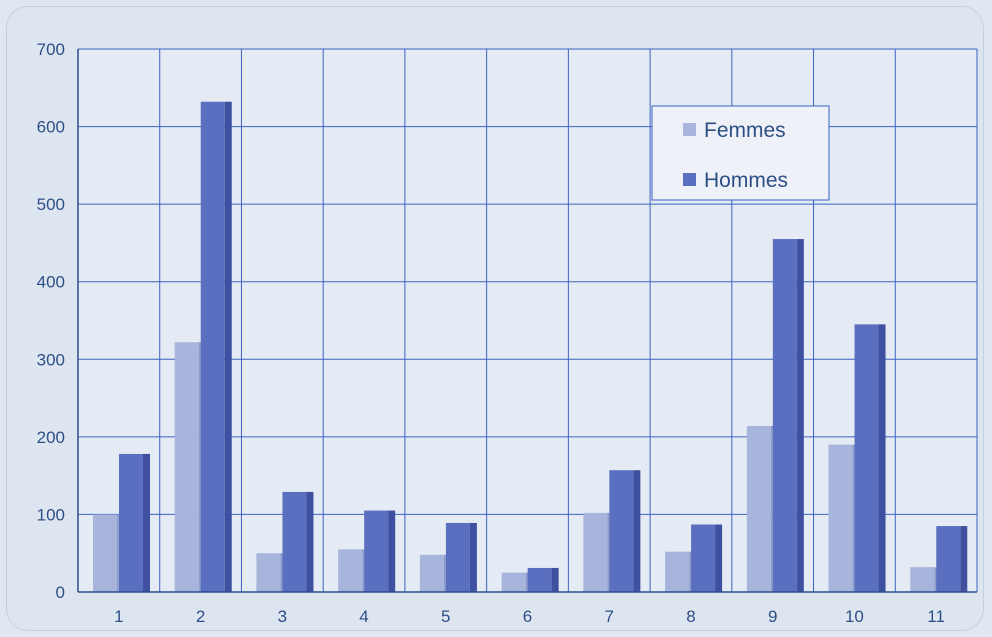  Describe the element at coordinates (445, 616) in the screenshot. I see `x-tick-label: 5` at that location.